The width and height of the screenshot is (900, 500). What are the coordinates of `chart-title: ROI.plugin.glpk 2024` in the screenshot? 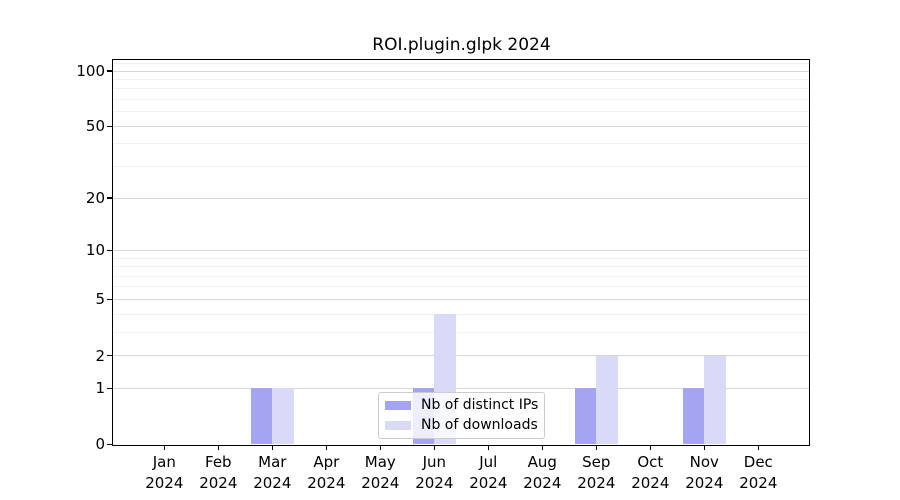 It's located at (461, 45).